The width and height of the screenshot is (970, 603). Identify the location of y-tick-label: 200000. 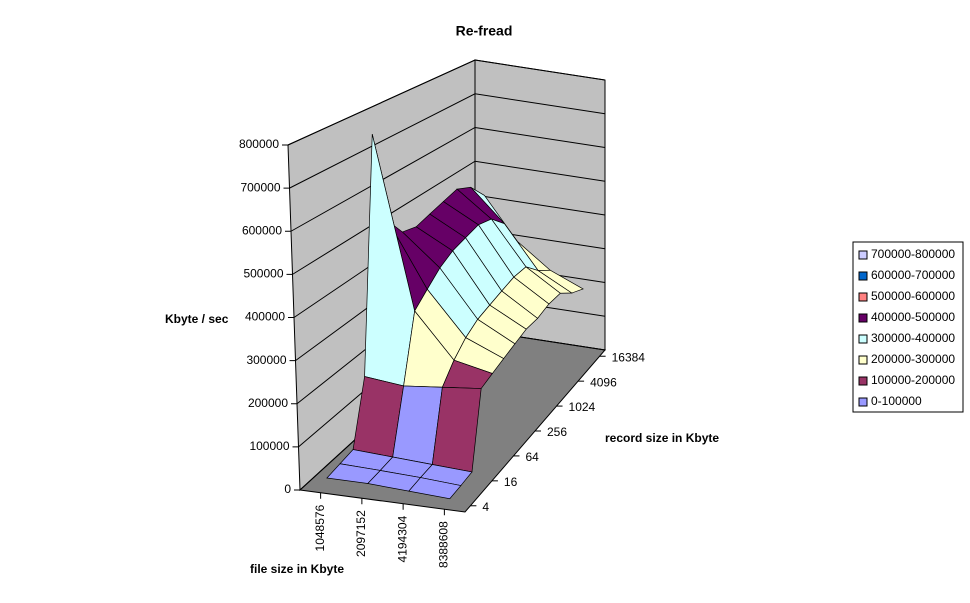
(268, 403).